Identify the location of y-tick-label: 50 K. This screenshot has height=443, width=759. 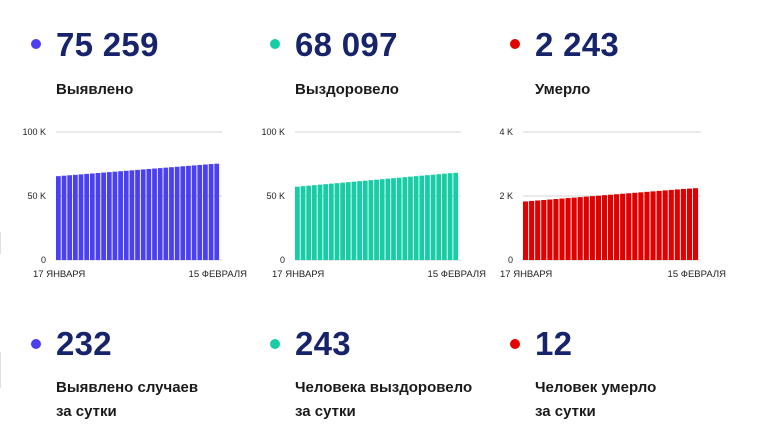
(36, 196).